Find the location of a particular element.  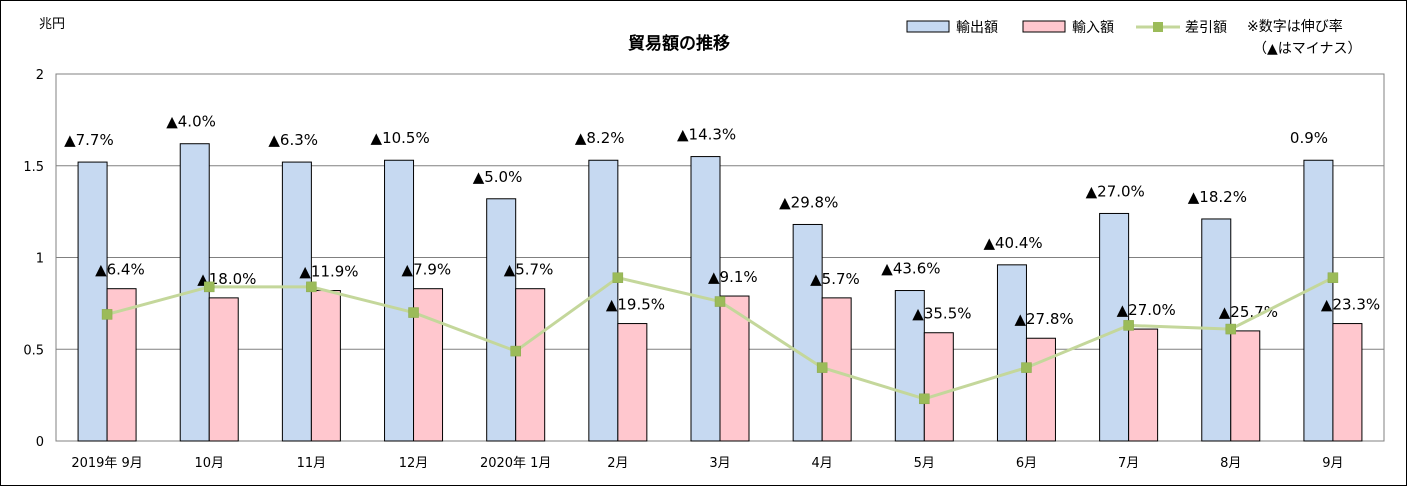

export-data-label: ▲6.3% is located at coordinates (293, 140).